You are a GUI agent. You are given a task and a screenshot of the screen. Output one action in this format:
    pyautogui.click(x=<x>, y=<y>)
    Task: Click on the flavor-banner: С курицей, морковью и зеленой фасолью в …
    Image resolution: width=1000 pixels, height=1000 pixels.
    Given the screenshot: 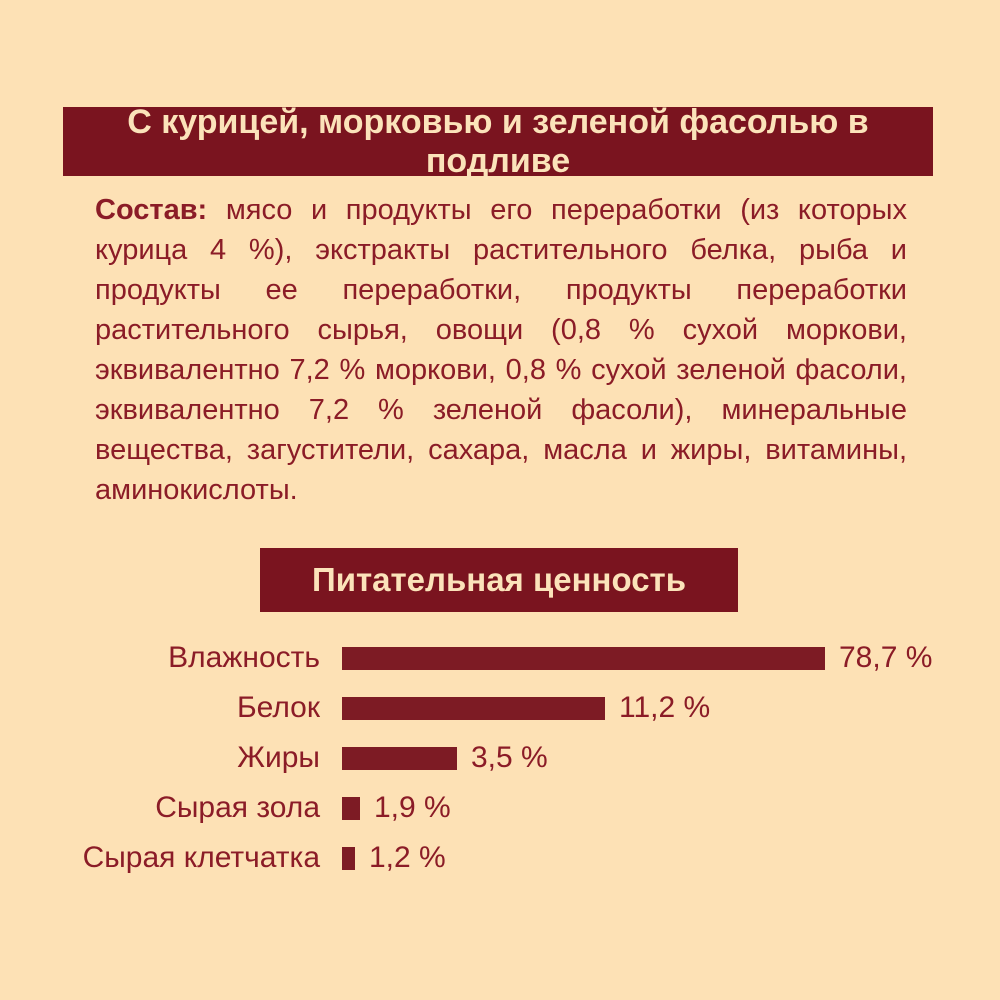 What is the action you would take?
    pyautogui.click(x=498, y=141)
    